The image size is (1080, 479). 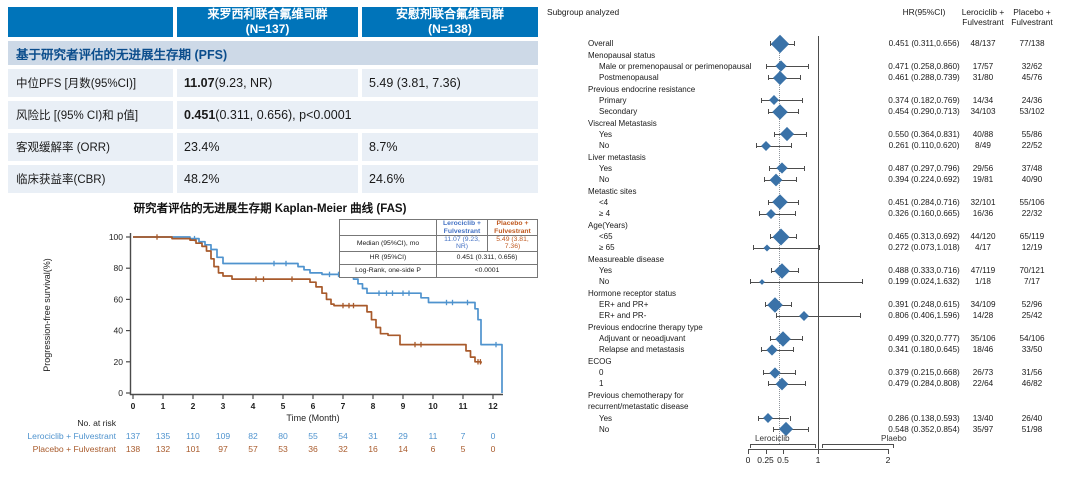 What do you see at coordinates (1032, 78) in the screenshot?
I see `forest-placebo-count: 45/76` at bounding box center [1032, 78].